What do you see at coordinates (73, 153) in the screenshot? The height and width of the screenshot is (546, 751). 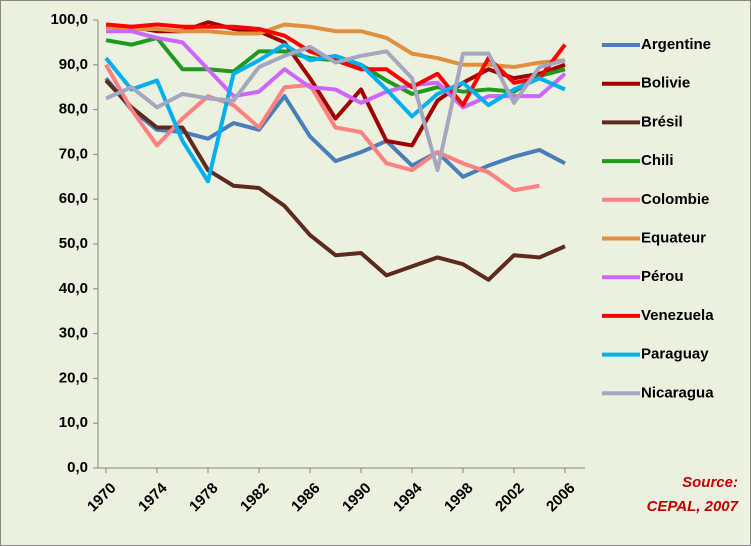 I see `y-tick-label: 70,0` at bounding box center [73, 153].